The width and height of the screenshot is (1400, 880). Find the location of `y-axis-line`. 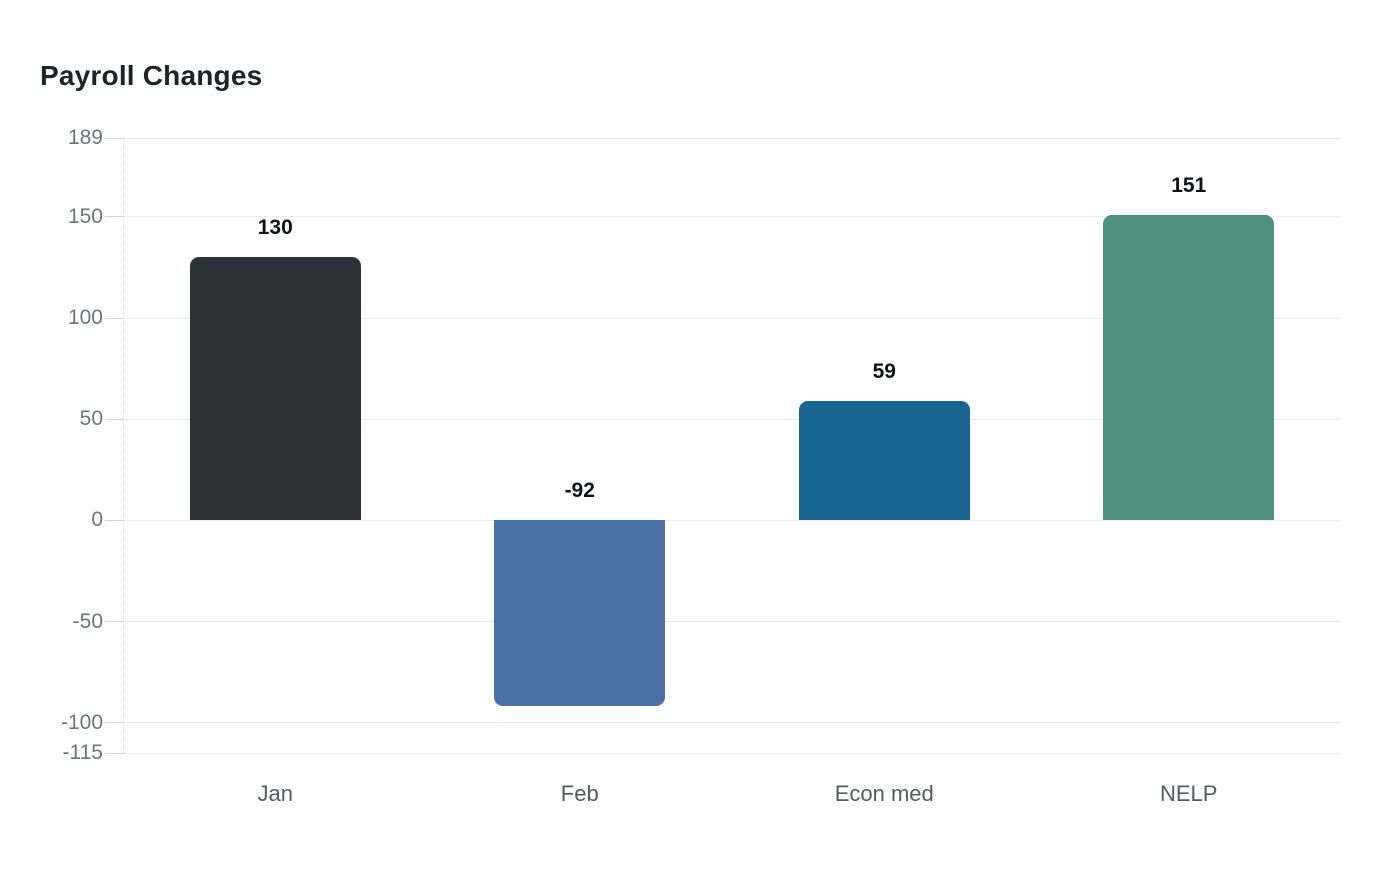

y-axis-line is located at coordinates (123, 445).